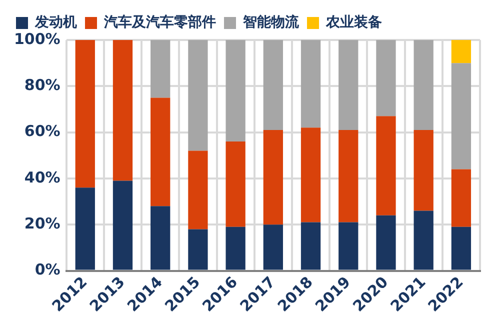 This screenshot has height=327, width=498. What do you see at coordinates (42, 131) in the screenshot?
I see `y-tick-label: 60%` at bounding box center [42, 131].